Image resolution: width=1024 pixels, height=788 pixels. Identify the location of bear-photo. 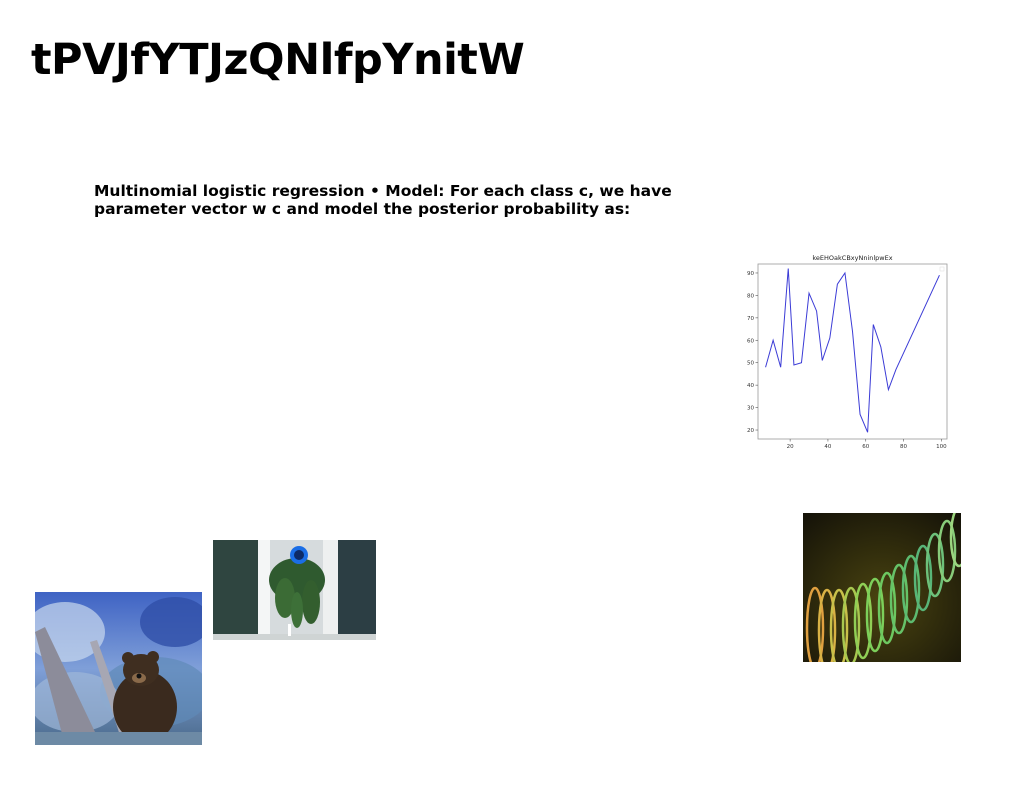
(118, 668).